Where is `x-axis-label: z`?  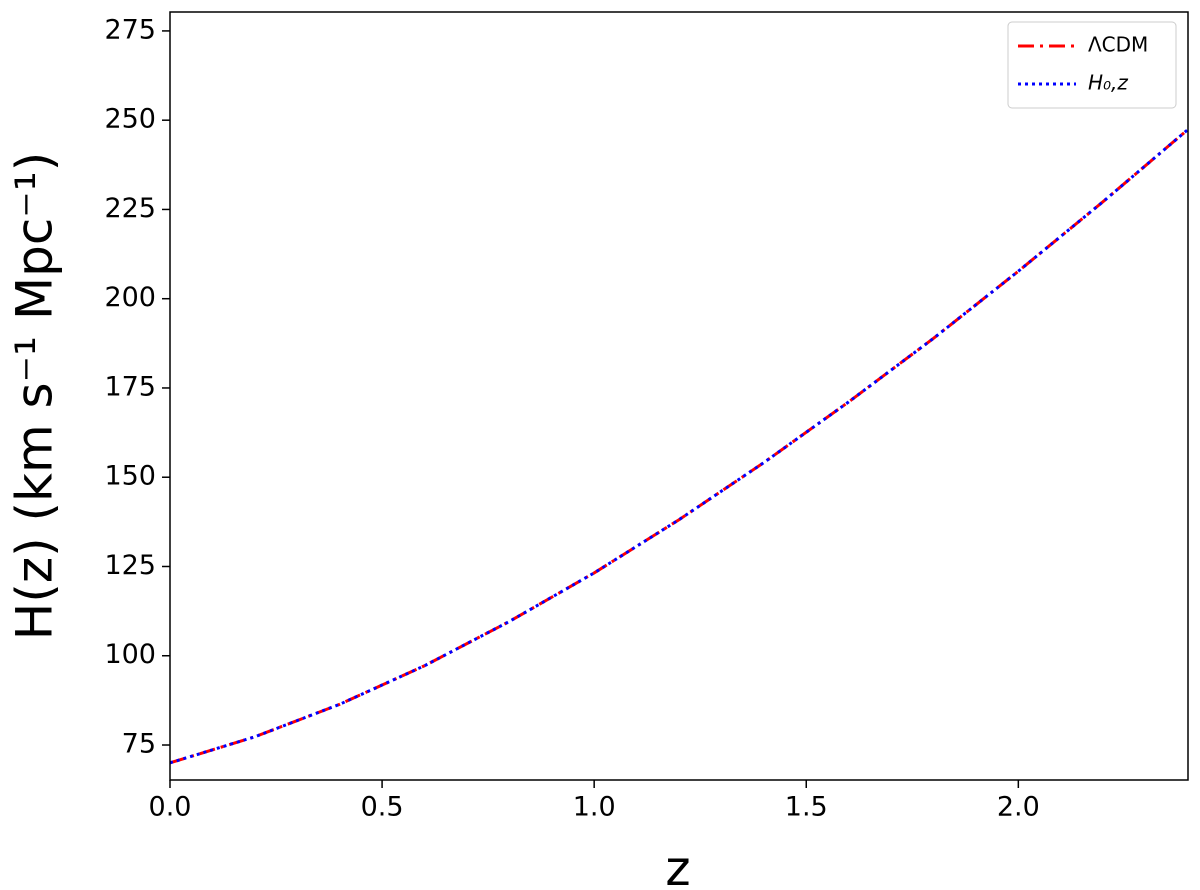
x-axis-label: z is located at coordinates (677, 865).